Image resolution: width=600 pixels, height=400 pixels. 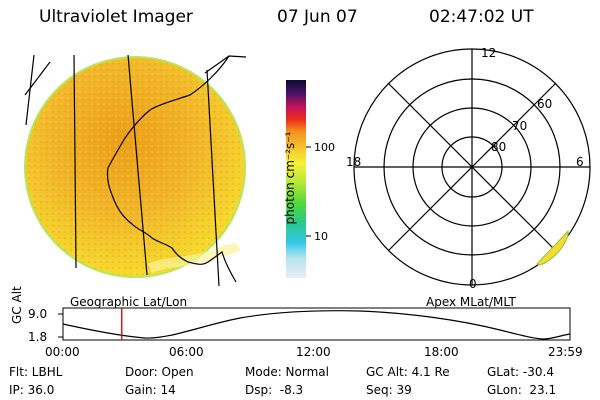 I want to click on time-tick-1800: 18:00, so click(x=441, y=352).